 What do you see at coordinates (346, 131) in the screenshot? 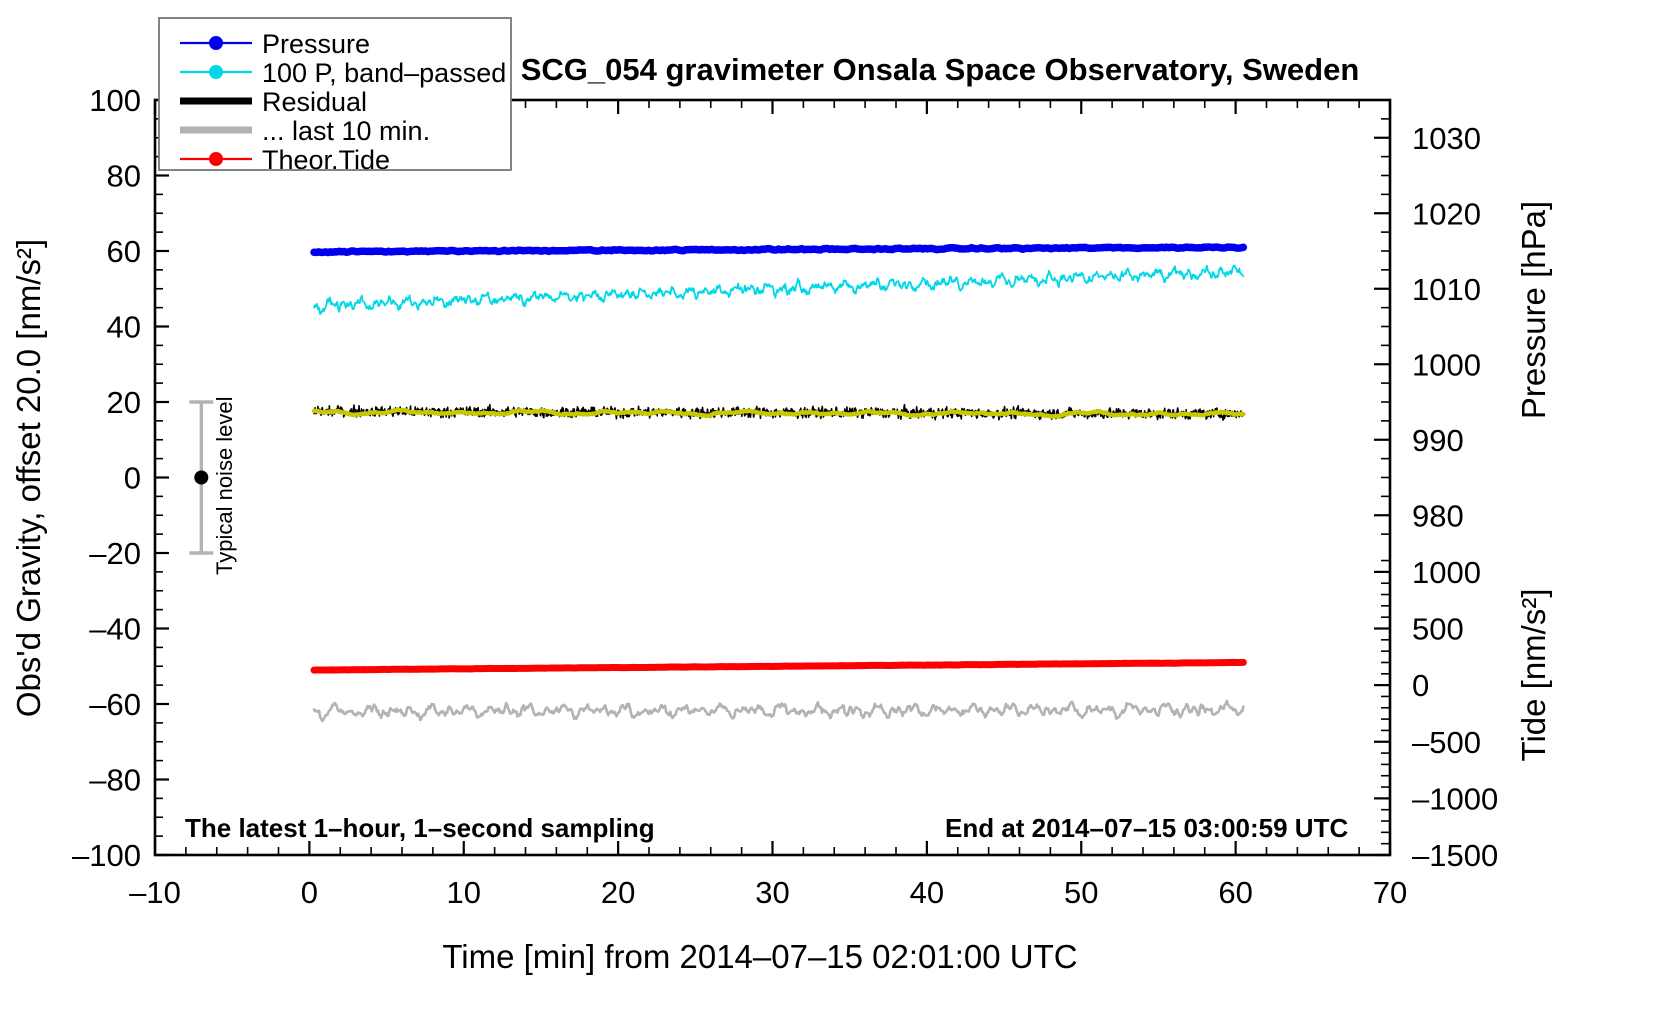
I see `legend-label-3: ... last 10 min.` at bounding box center [346, 131].